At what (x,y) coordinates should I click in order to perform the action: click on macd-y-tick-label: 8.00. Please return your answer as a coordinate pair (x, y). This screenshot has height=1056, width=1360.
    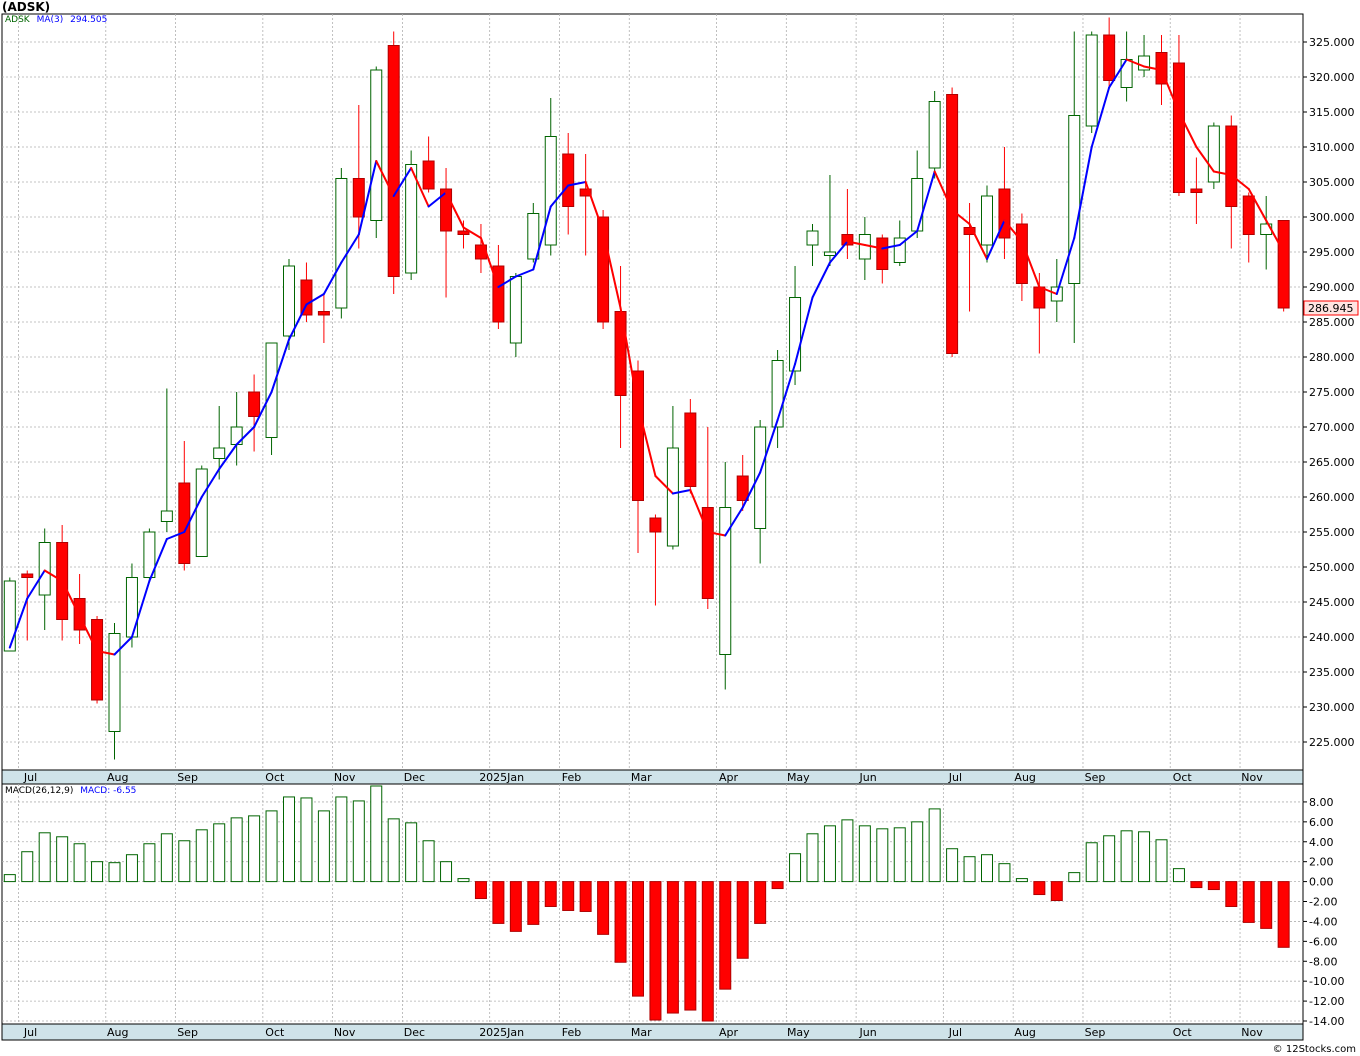
    Looking at the image, I should click on (1321, 802).